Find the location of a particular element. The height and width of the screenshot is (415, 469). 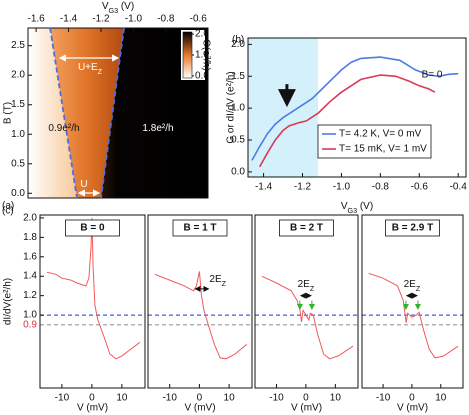

panel-label: (c) is located at coordinates (8, 211).